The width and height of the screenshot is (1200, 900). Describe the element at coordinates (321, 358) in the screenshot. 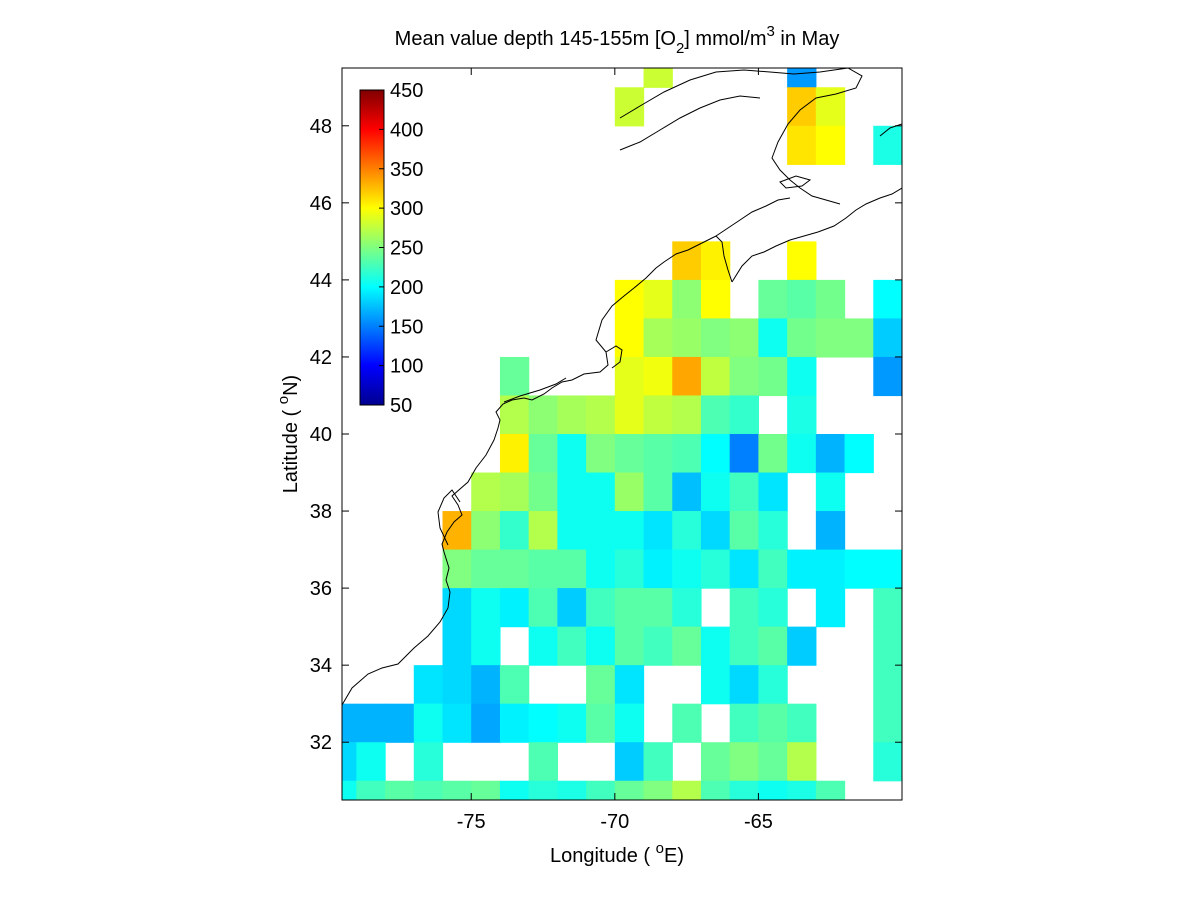

I see `y-tick-label: 42` at that location.